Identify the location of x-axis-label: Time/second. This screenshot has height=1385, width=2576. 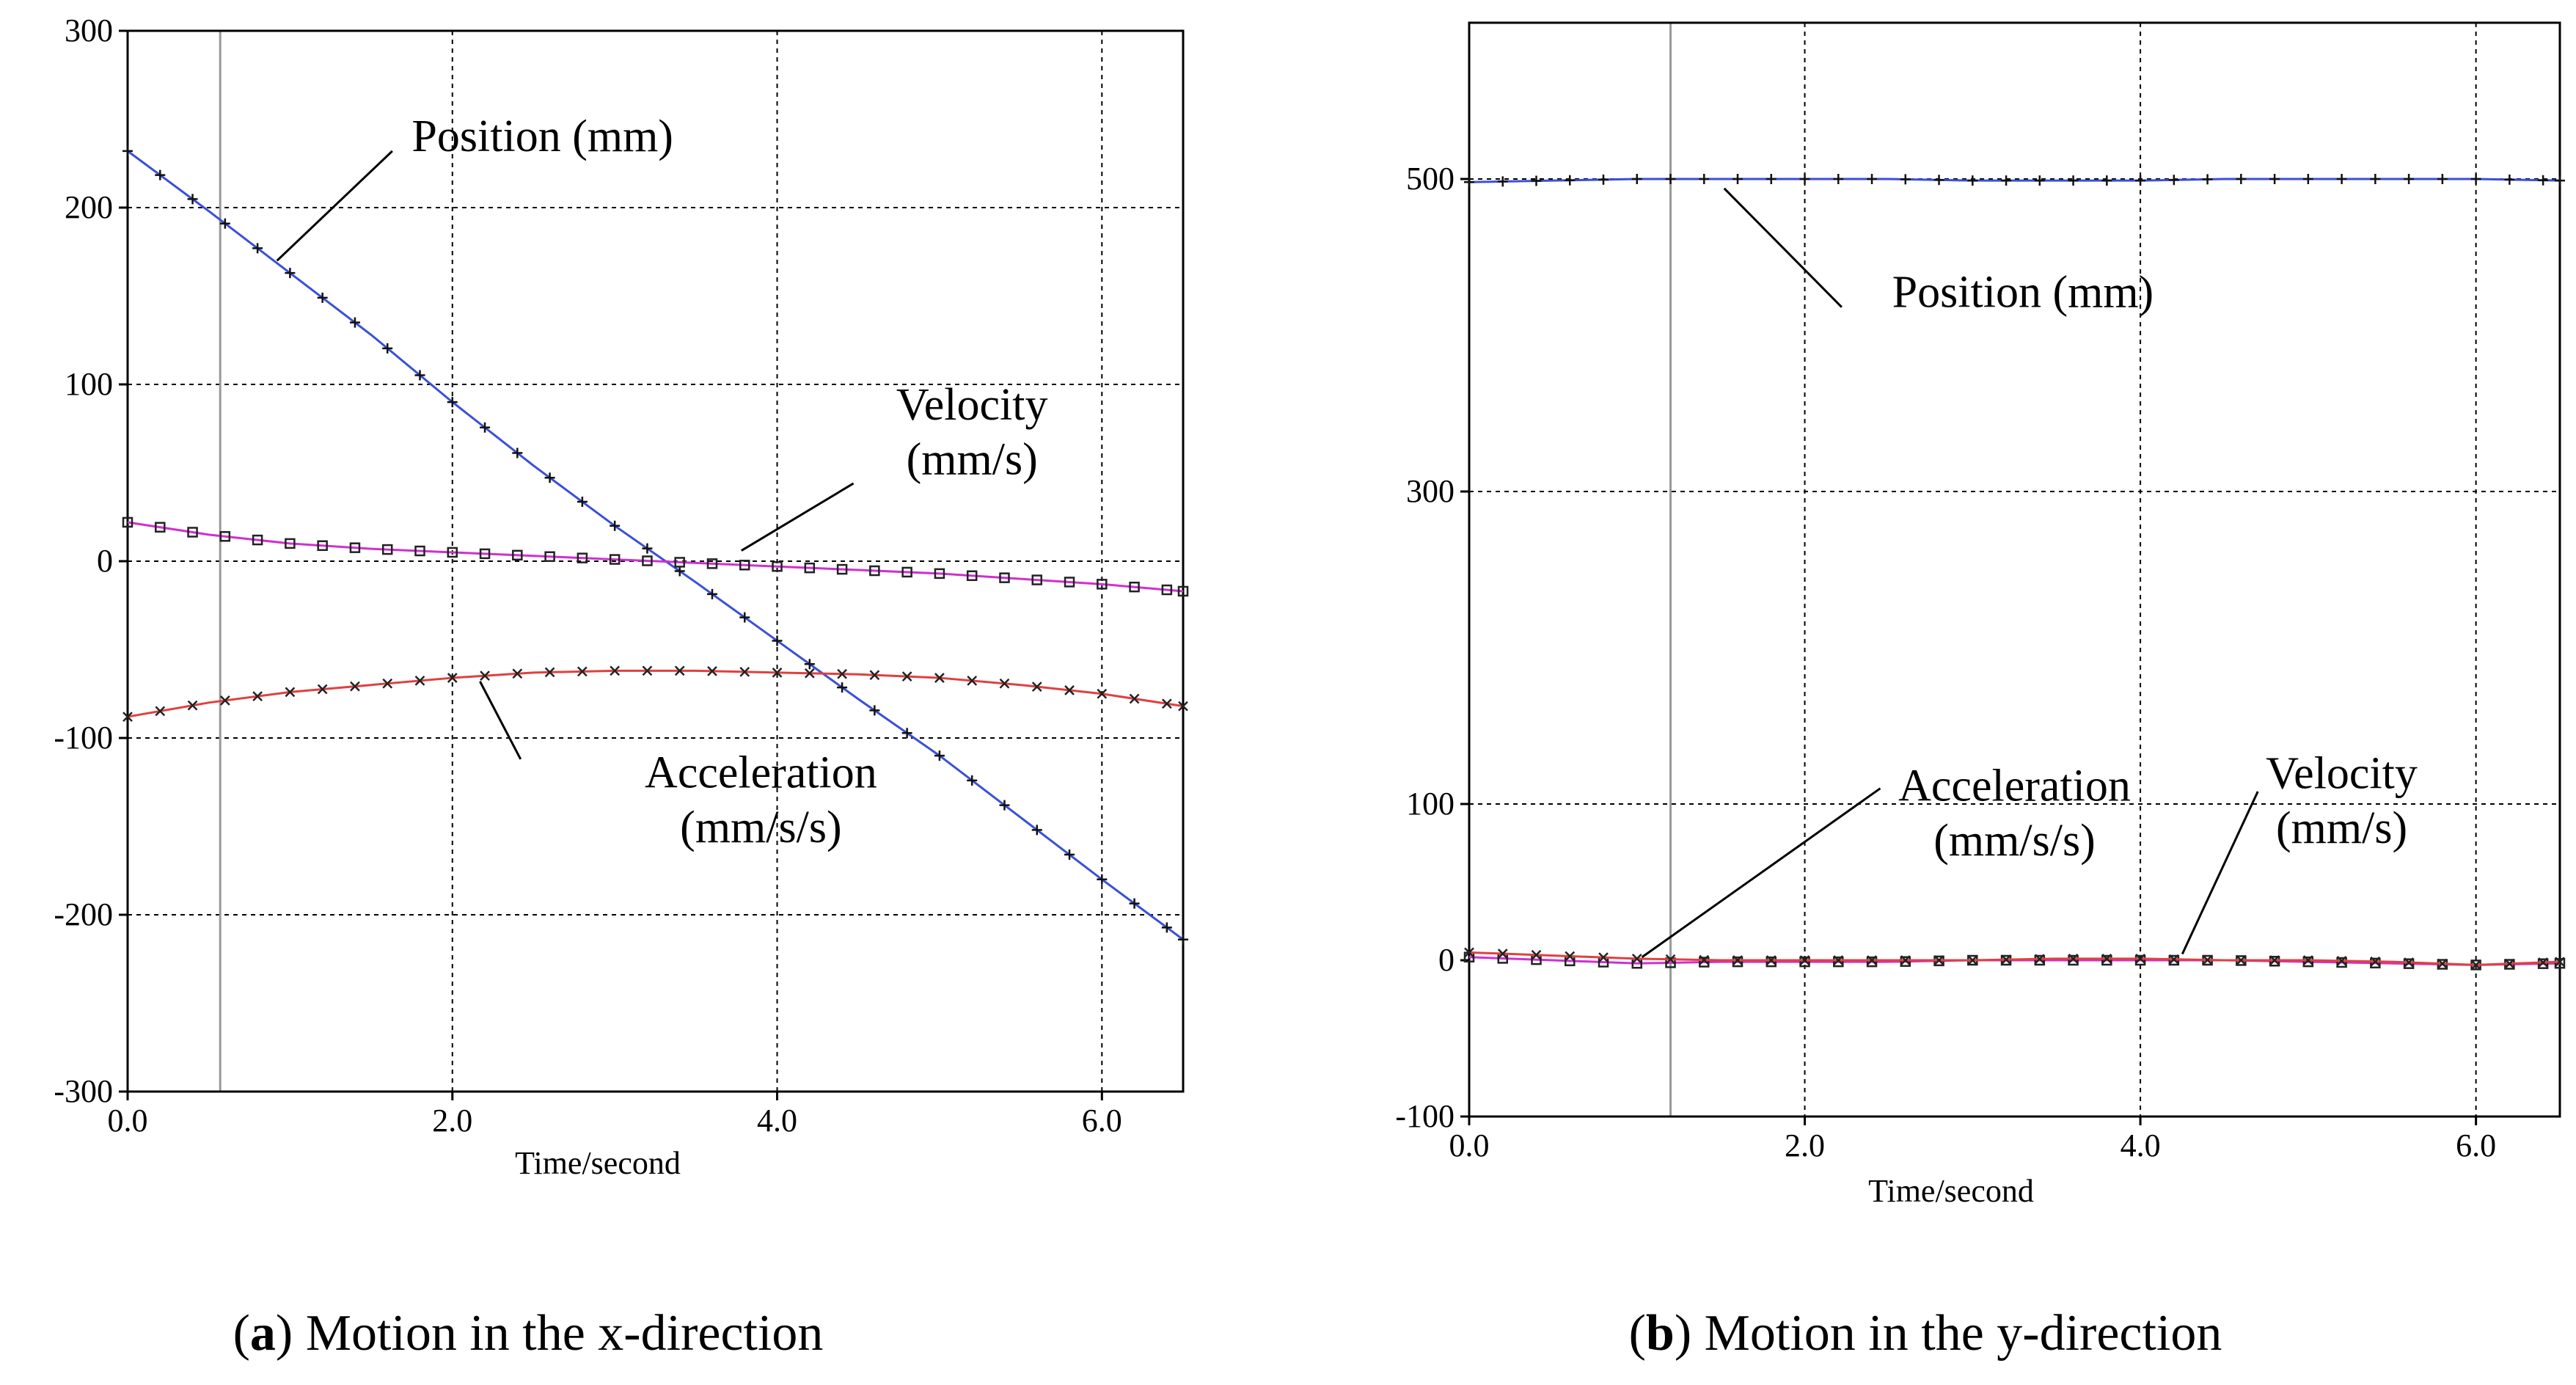
(1951, 1191).